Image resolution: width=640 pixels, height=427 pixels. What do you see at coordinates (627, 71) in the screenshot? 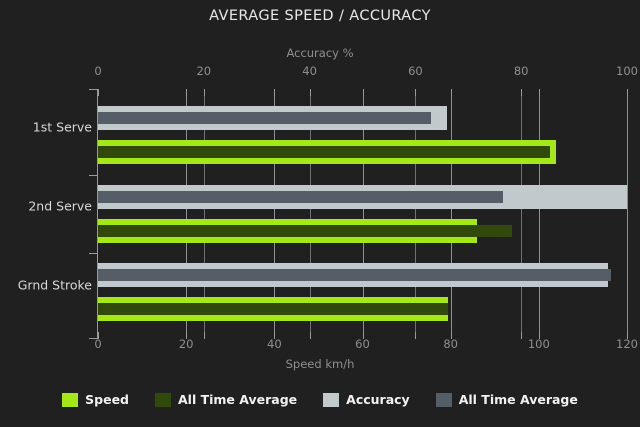
I see `tick-label-accuracy: 100` at bounding box center [627, 71].